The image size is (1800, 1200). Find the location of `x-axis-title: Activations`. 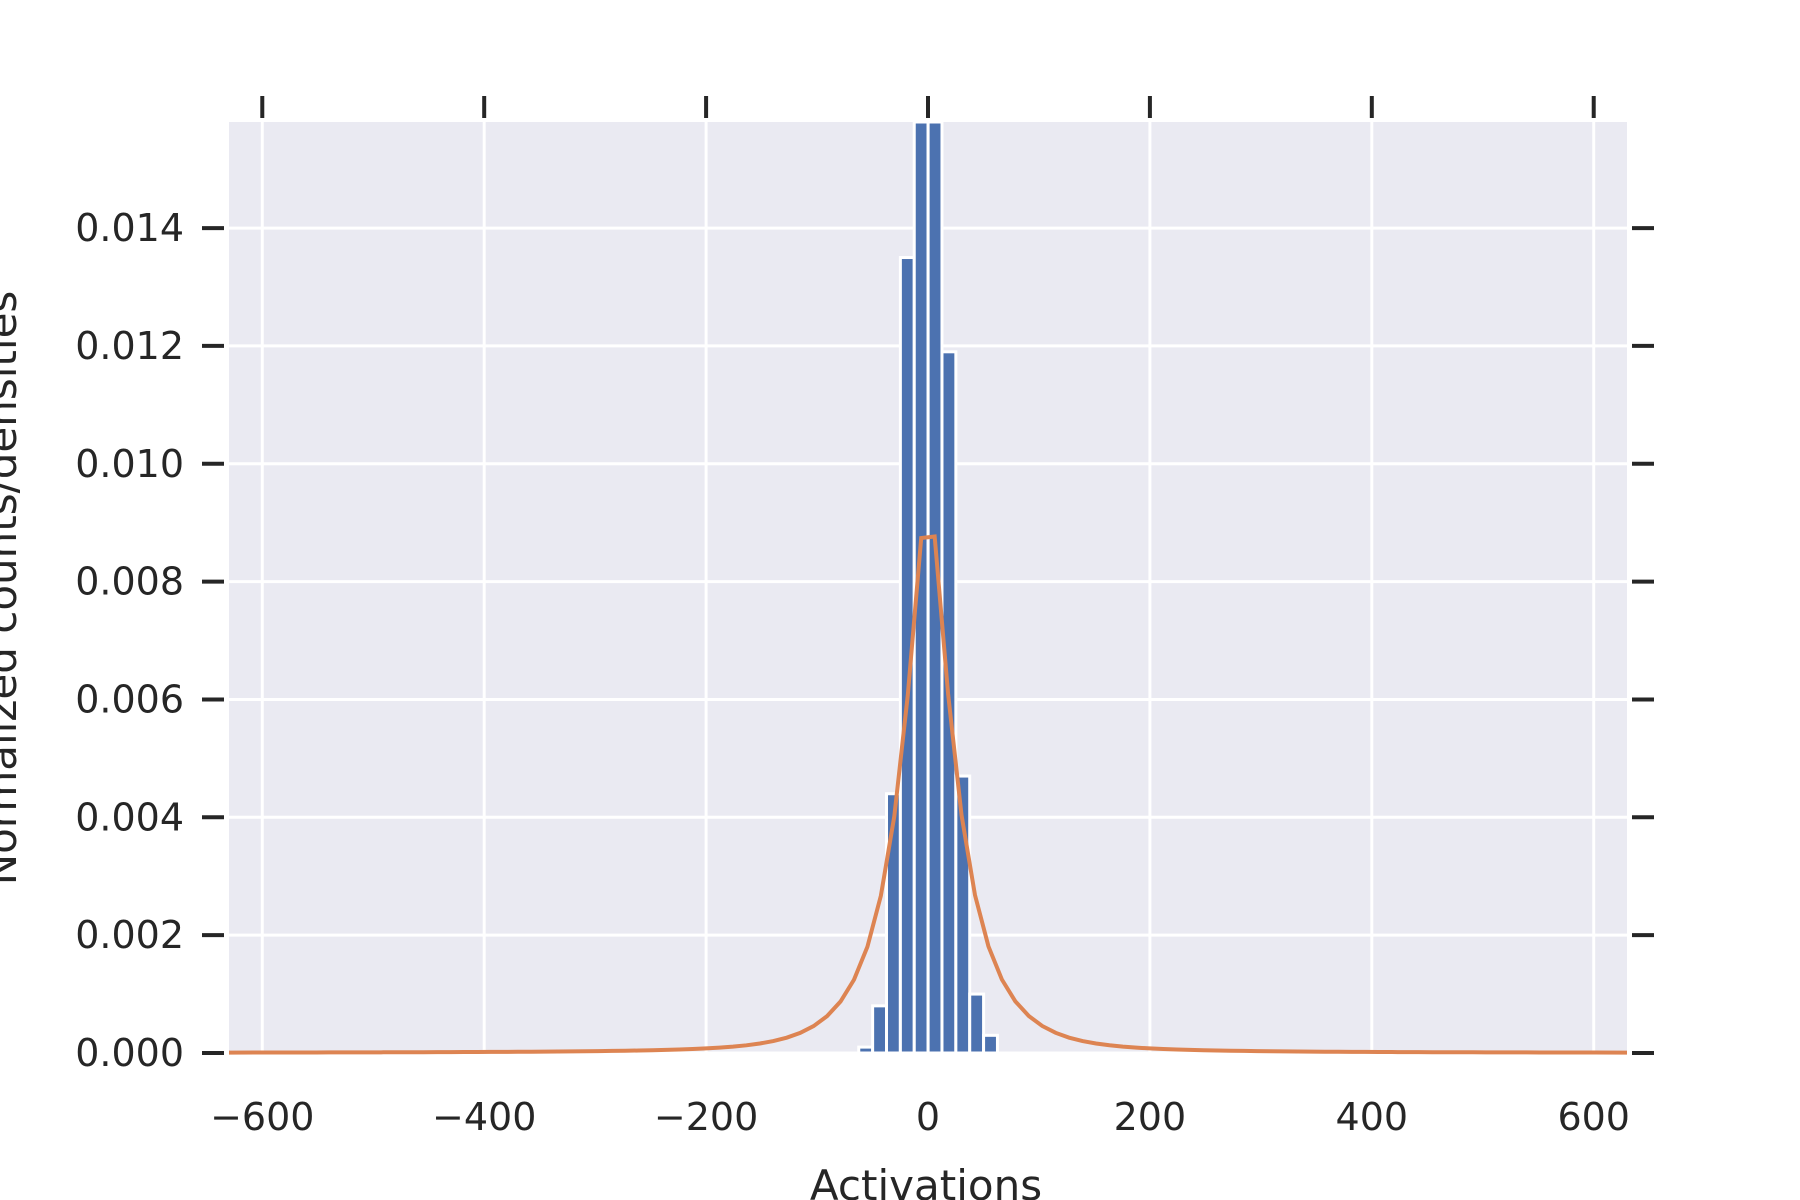

x-axis-title: Activations is located at coordinates (926, 1180).